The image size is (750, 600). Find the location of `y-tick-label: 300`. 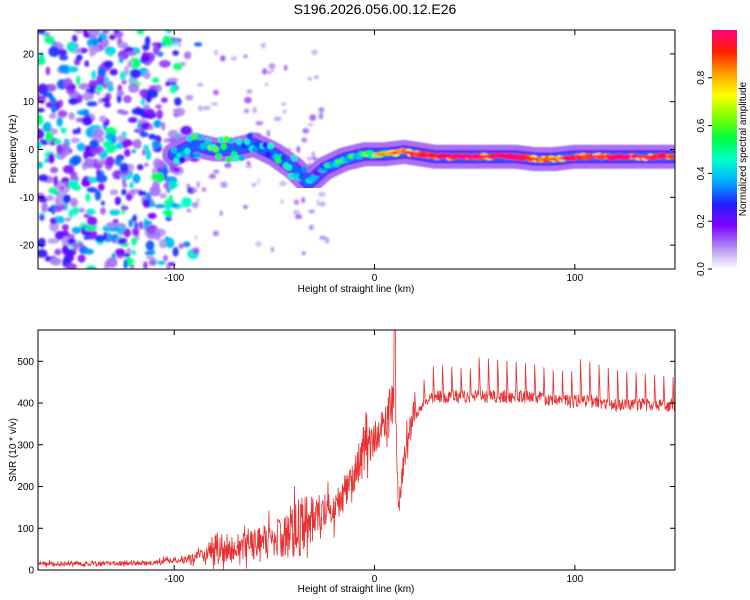

y-tick-label: 300 is located at coordinates (25, 445).